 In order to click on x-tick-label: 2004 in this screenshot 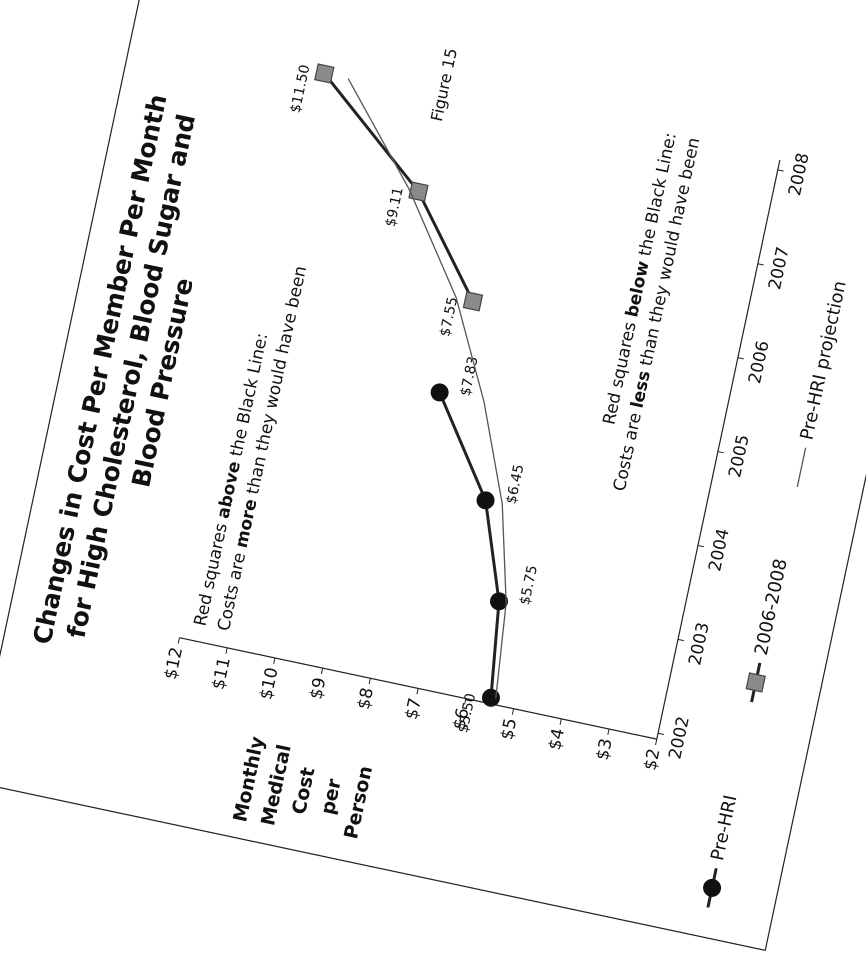, I will do `click(719, 550)`.